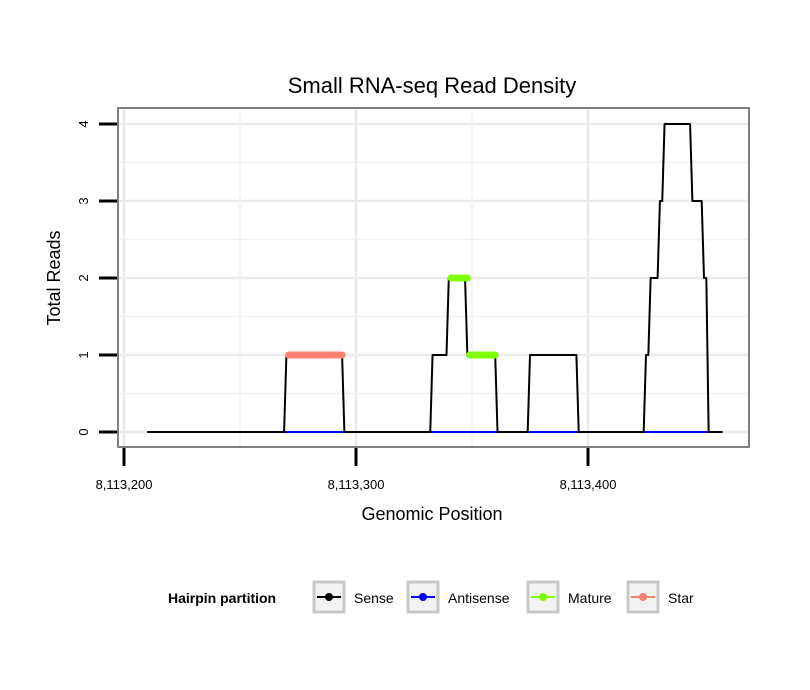 The height and width of the screenshot is (690, 810). I want to click on y-tick-label: 2, so click(83, 277).